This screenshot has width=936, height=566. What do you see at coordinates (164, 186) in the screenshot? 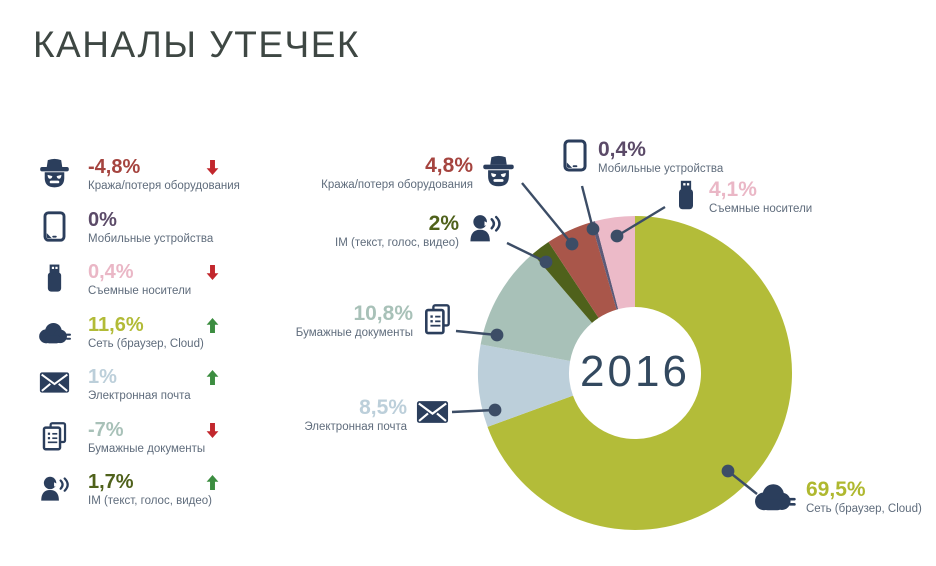
I see `trend-label: Кража/потеря оборудования` at bounding box center [164, 186].